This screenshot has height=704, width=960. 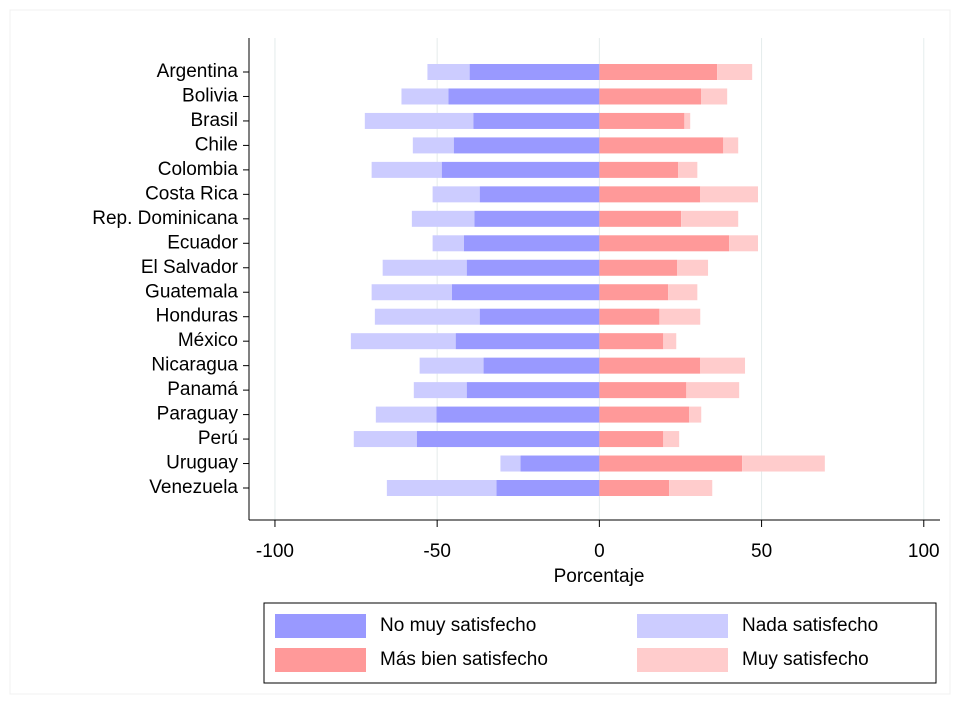 I want to click on y-tick-label: Brasil, so click(x=214, y=120).